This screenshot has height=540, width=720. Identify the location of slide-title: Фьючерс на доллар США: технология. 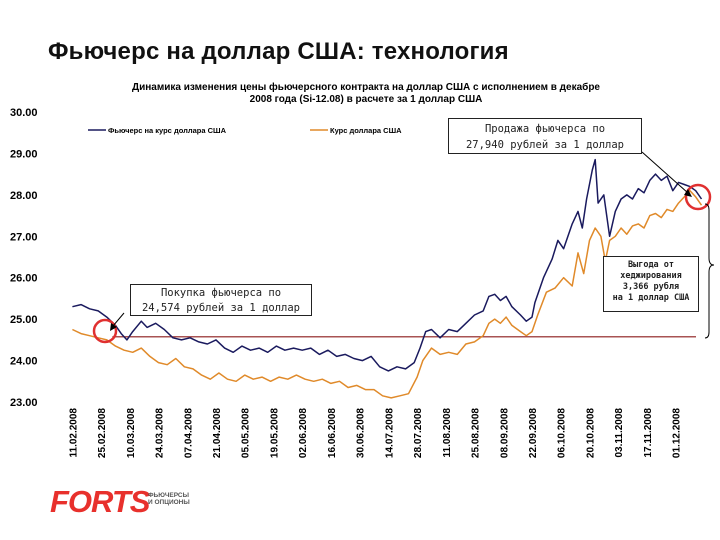
(278, 51).